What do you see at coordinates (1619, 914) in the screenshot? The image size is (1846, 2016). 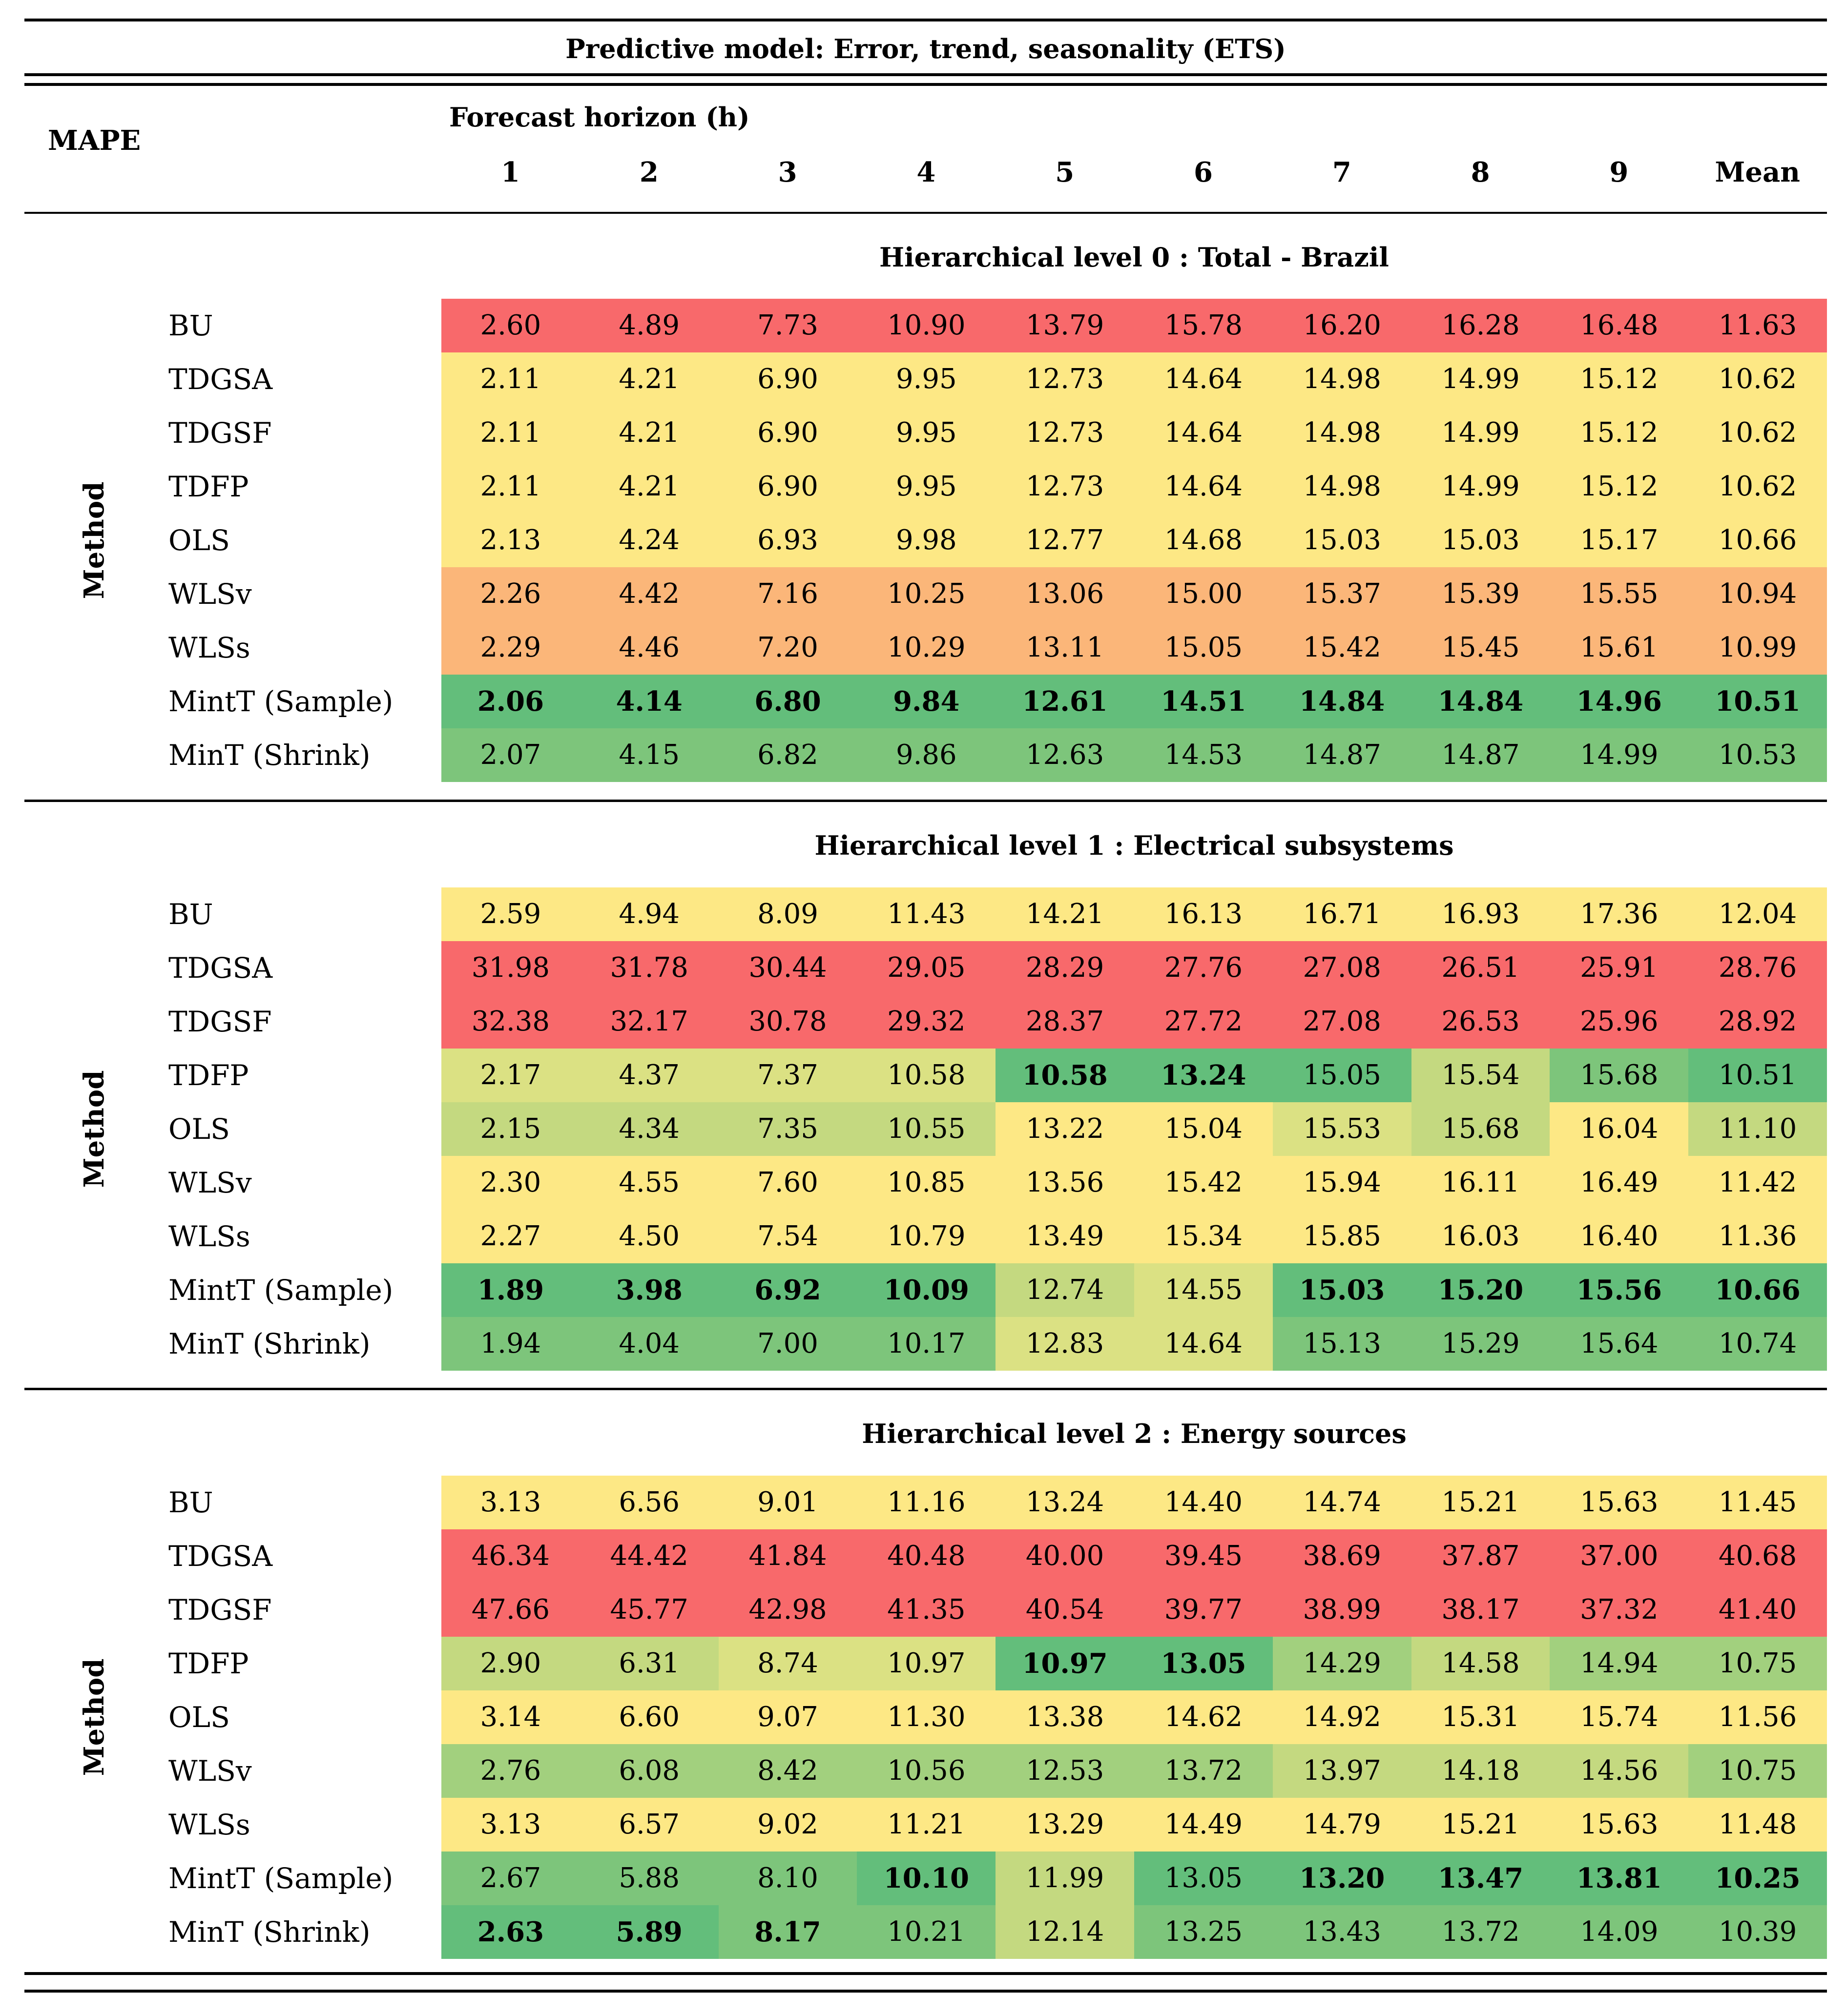 I see `table-cell: 17.36` at bounding box center [1619, 914].